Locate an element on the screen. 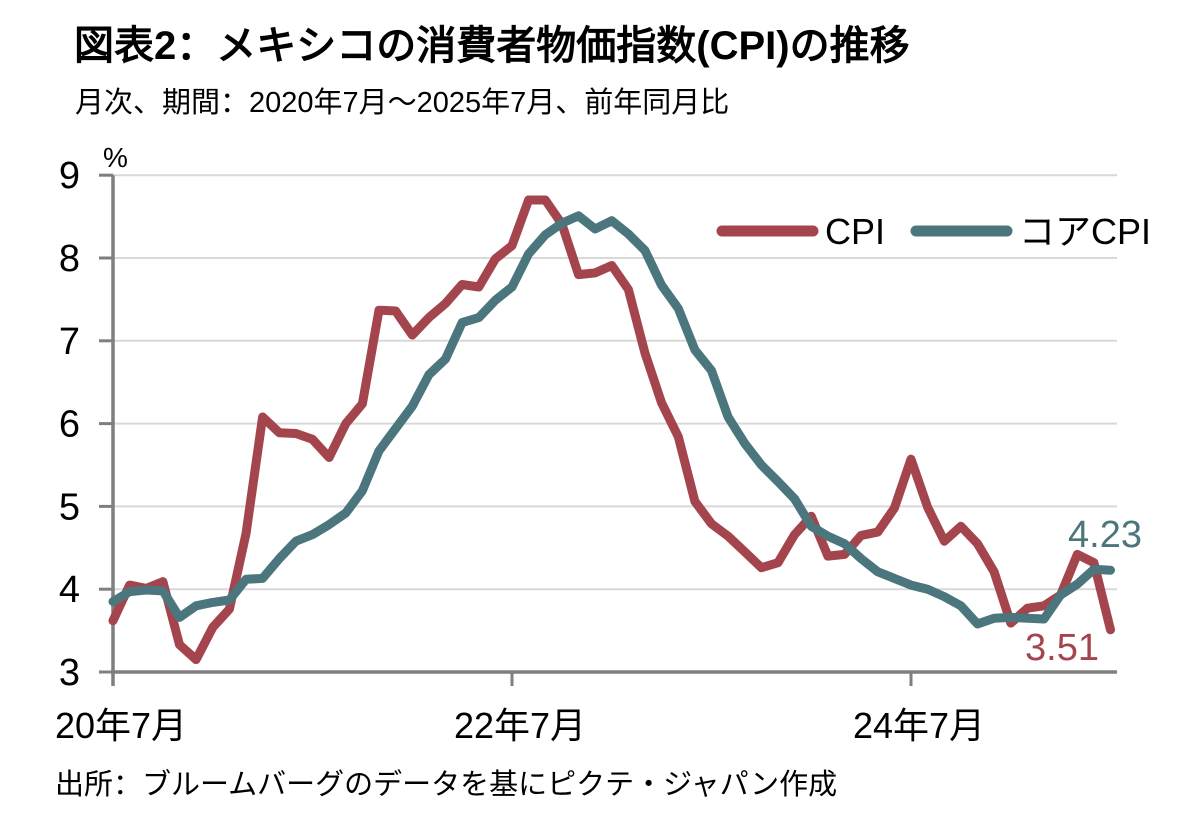 The width and height of the screenshot is (1182, 826). end-value-label-cpi: 3.51 is located at coordinates (1062, 648).